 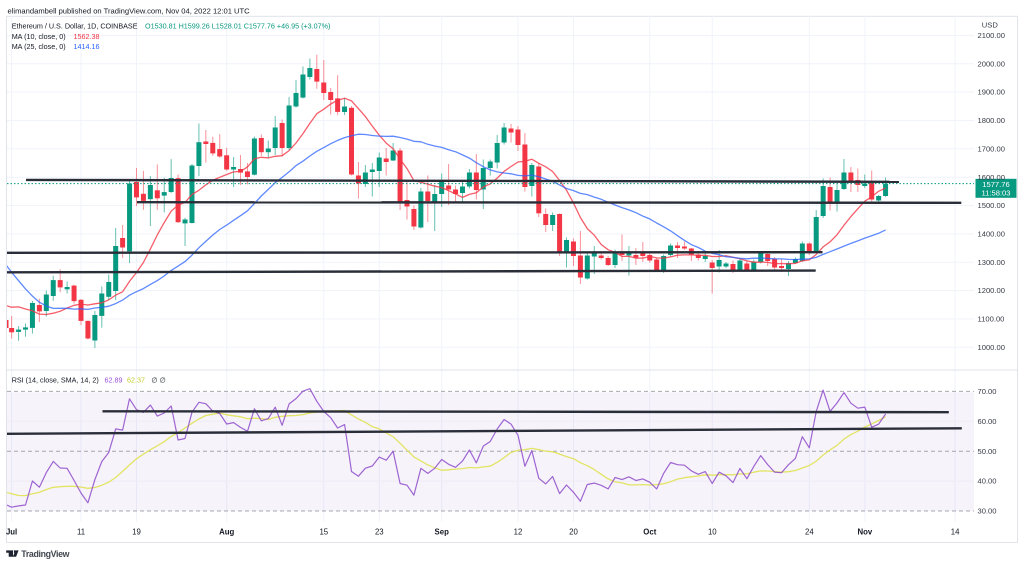 I want to click on svg-text: 30.00, so click(x=987, y=511).